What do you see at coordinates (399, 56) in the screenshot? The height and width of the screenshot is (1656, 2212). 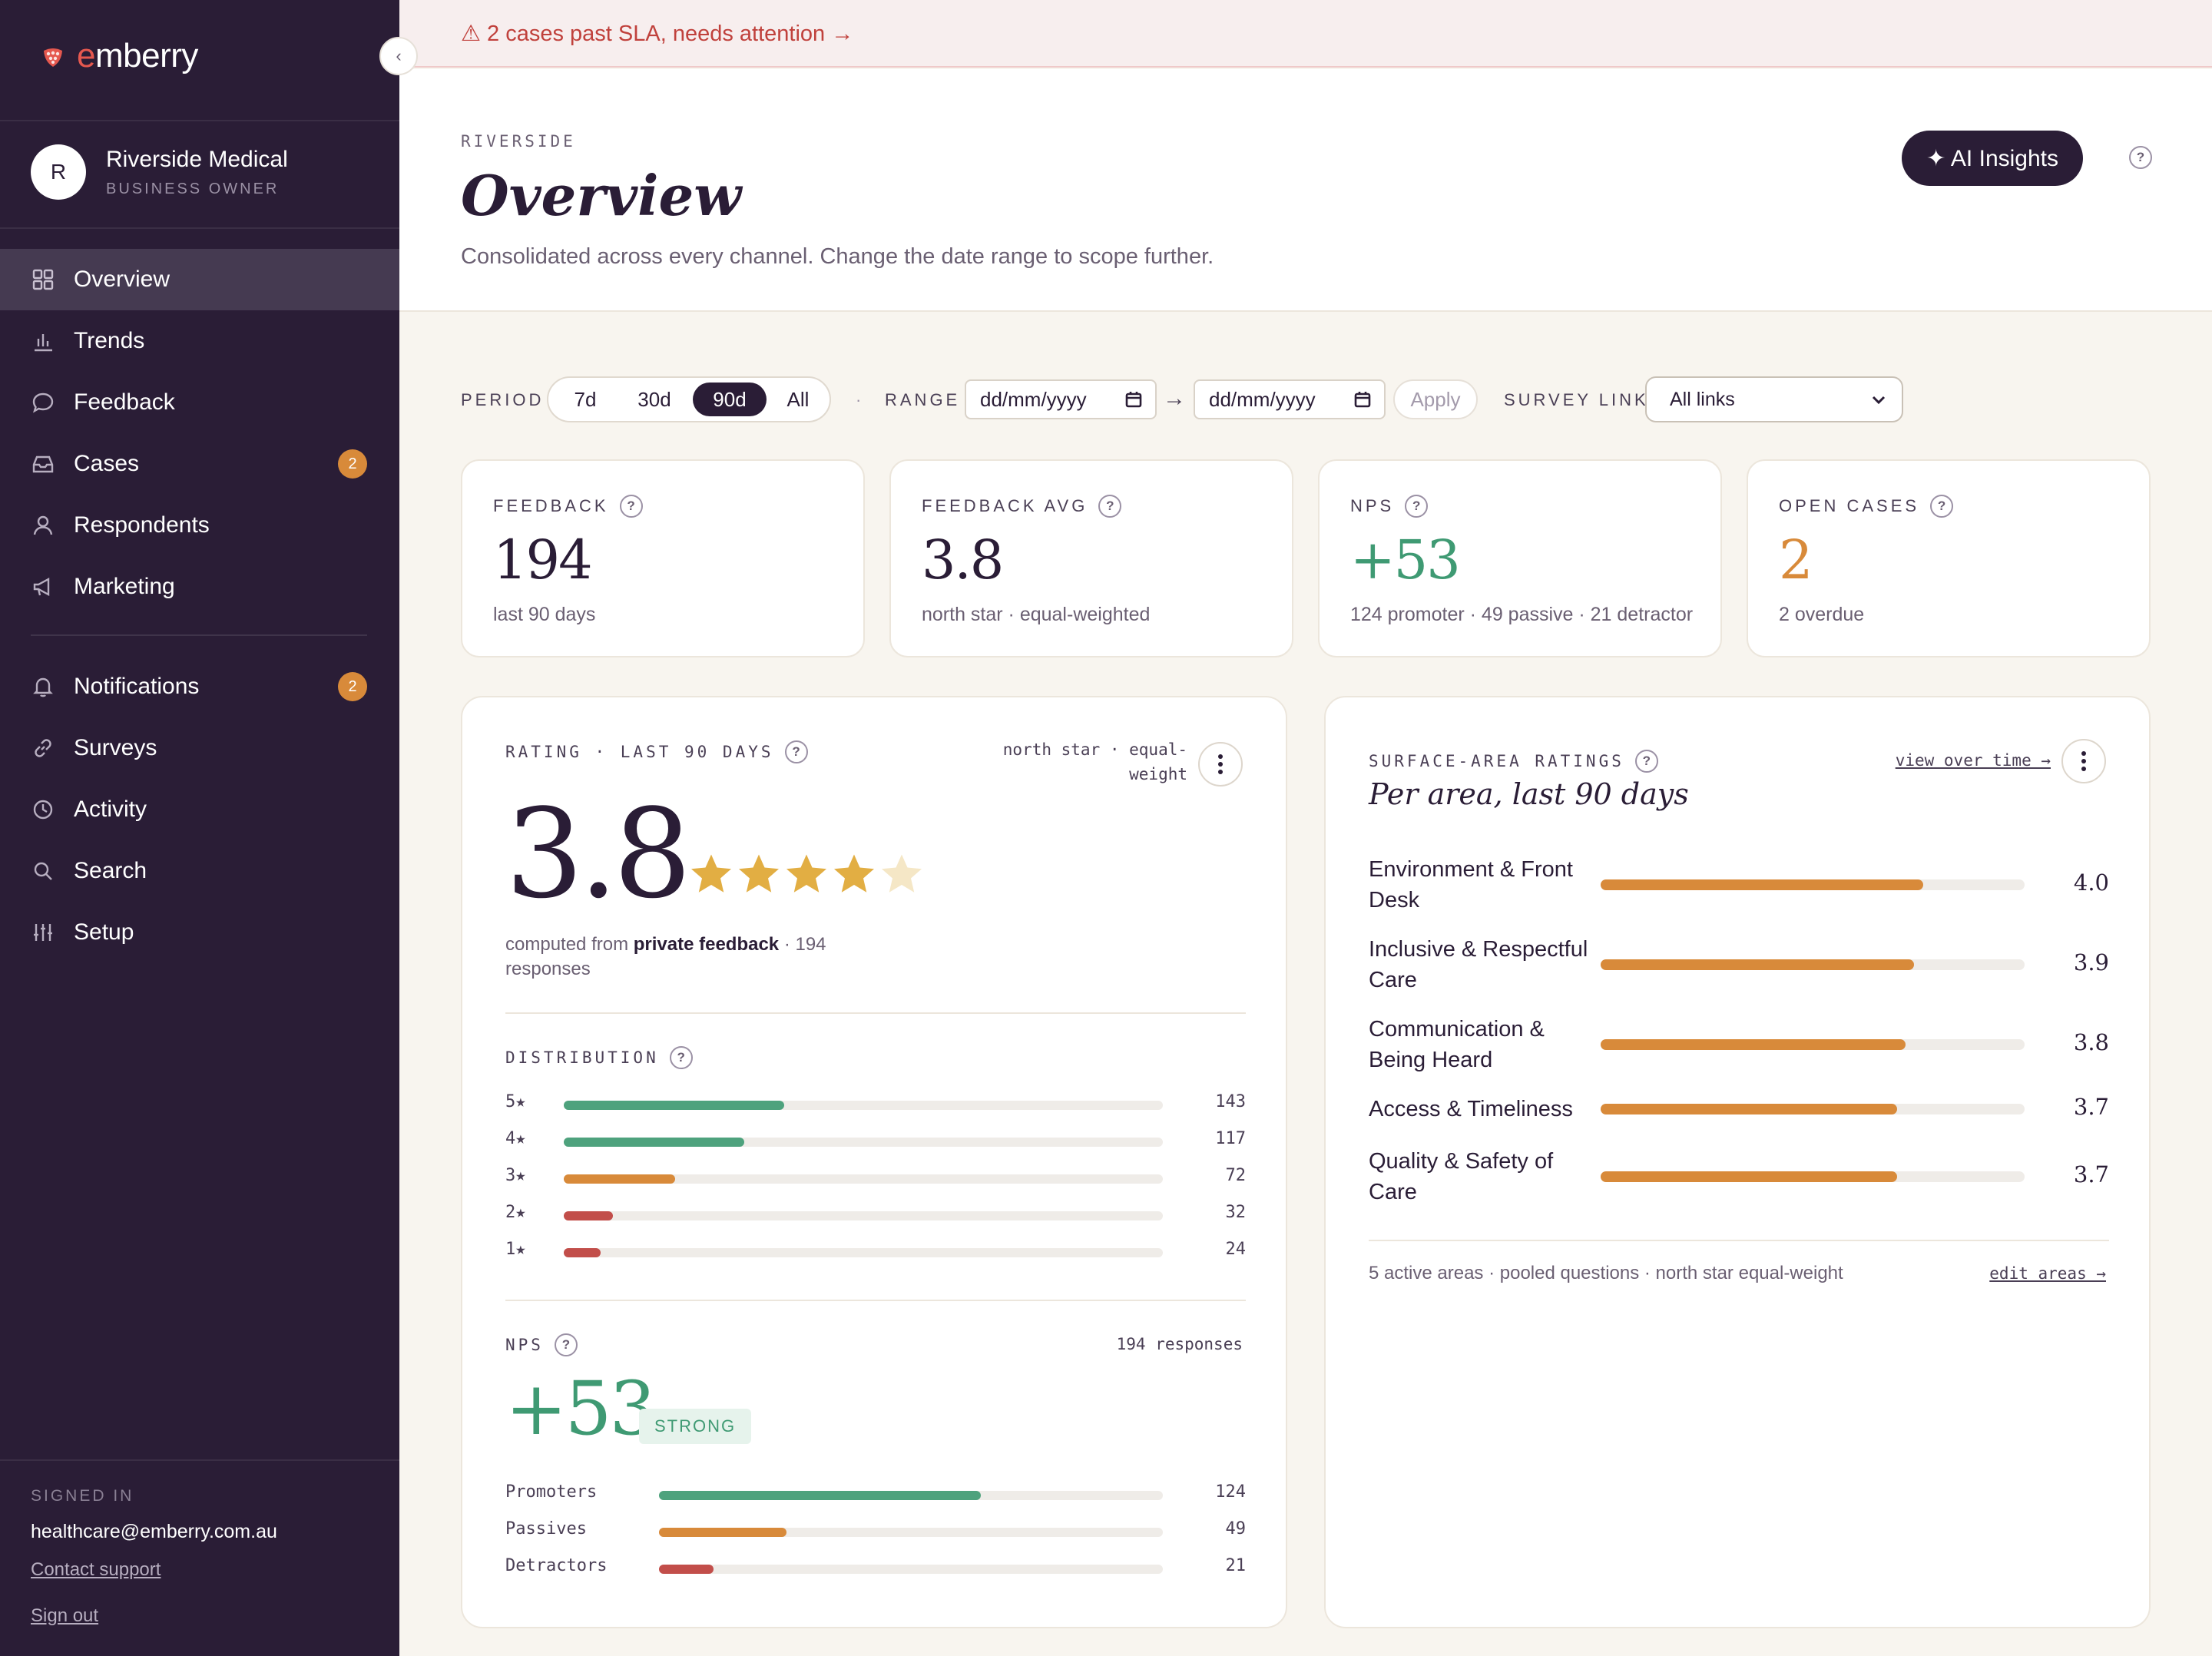 I see `collapse-sidebar-button: ‹` at bounding box center [399, 56].